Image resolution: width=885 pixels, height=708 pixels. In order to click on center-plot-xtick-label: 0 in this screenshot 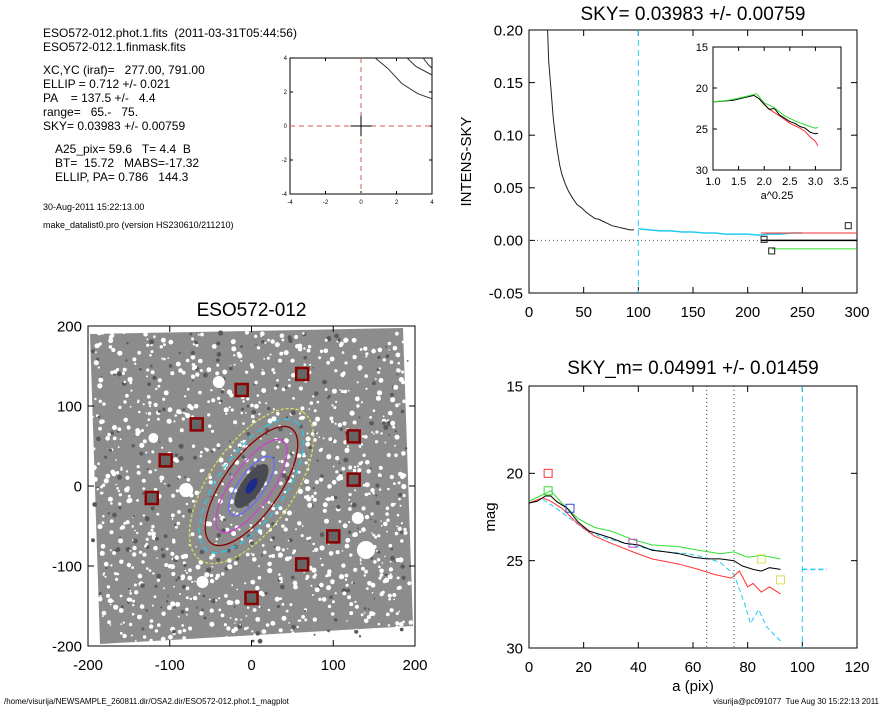, I will do `click(361, 203)`.